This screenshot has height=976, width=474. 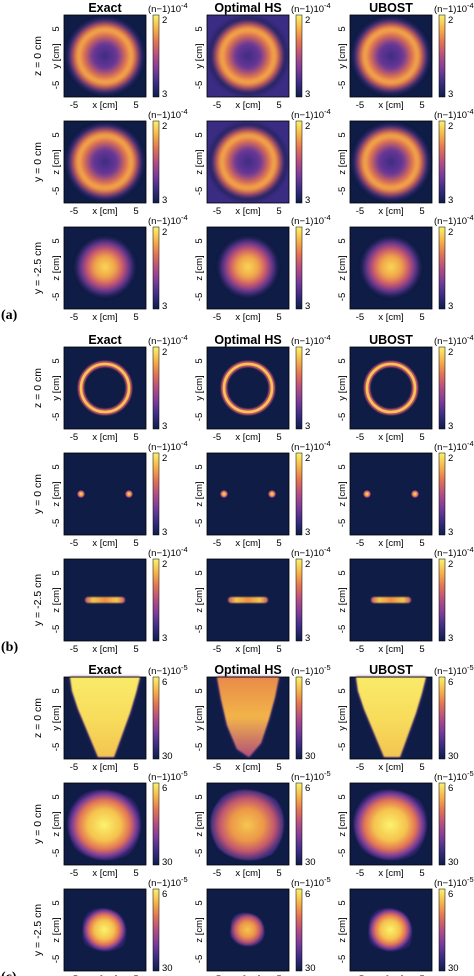 I want to click on colorbar-top-label: 2, so click(x=307, y=232).